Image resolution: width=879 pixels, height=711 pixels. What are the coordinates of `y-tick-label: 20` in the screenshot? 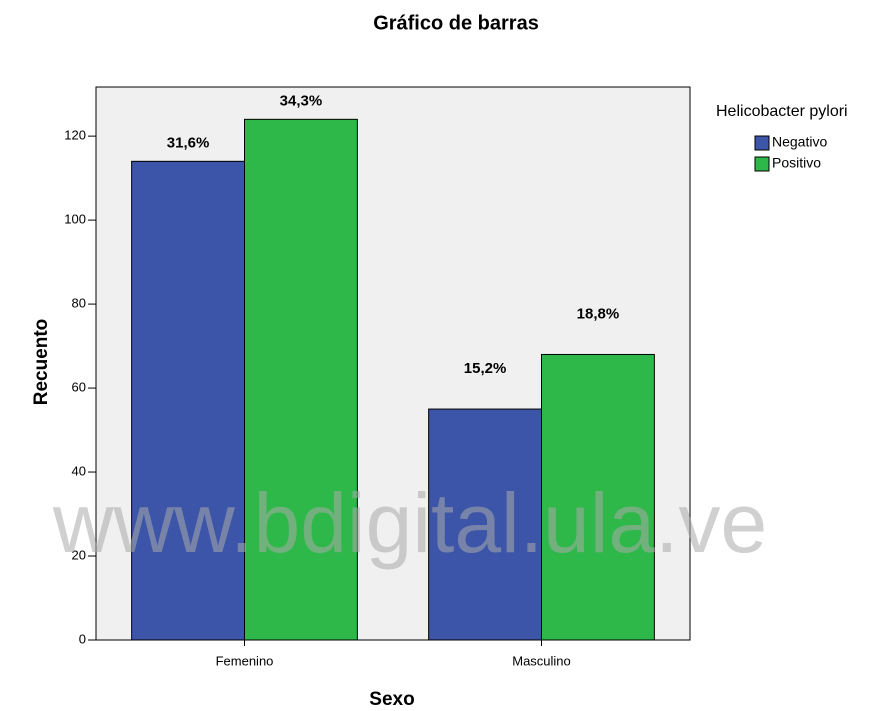 It's located at (79, 554).